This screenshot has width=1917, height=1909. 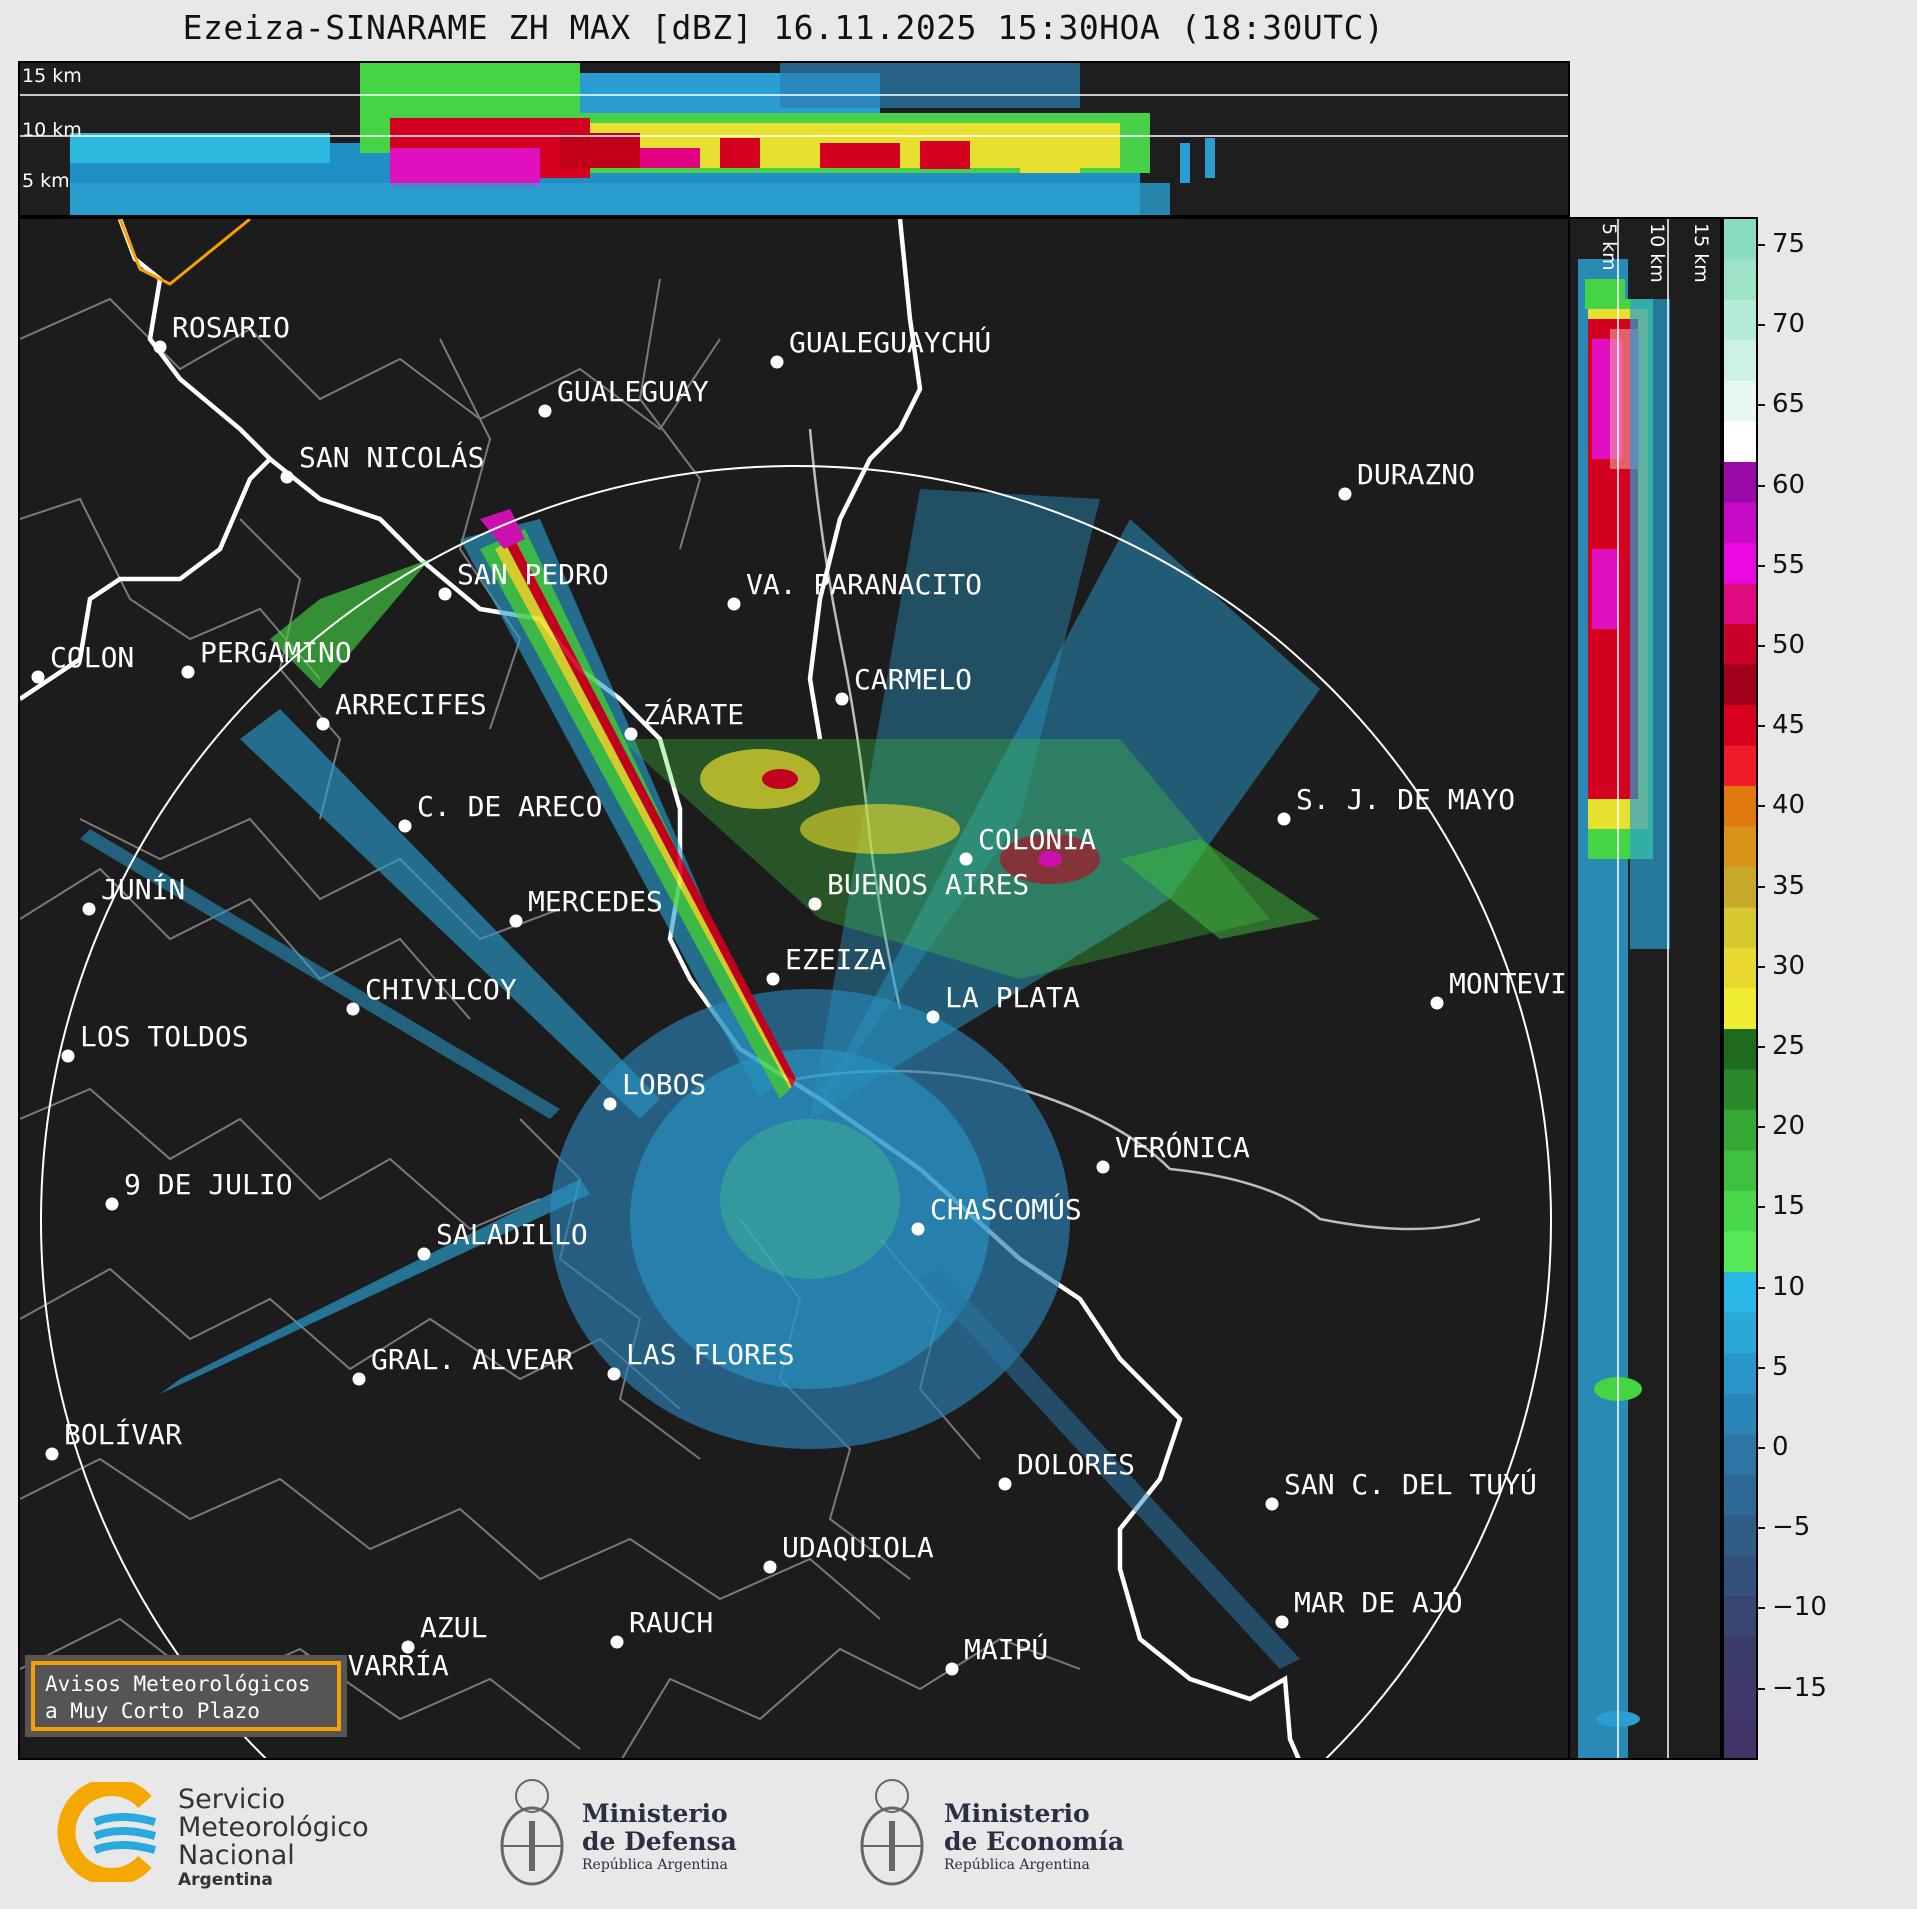 What do you see at coordinates (123, 1434) in the screenshot?
I see `city-label: BOLÍVAR` at bounding box center [123, 1434].